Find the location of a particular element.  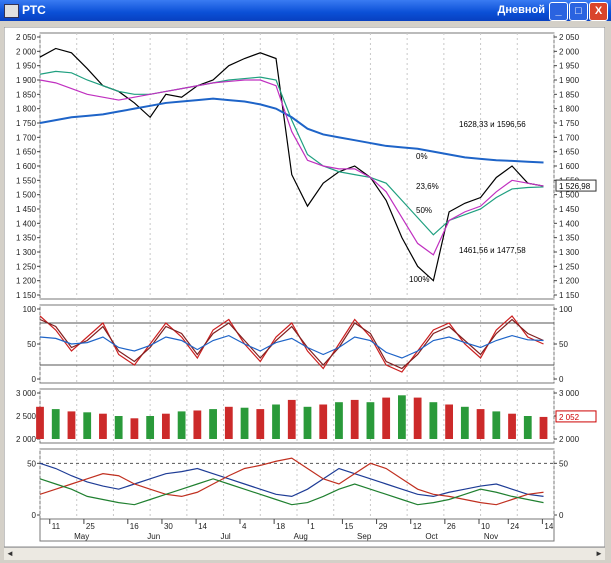

x-tick-label: 1 is located at coordinates (312, 526).